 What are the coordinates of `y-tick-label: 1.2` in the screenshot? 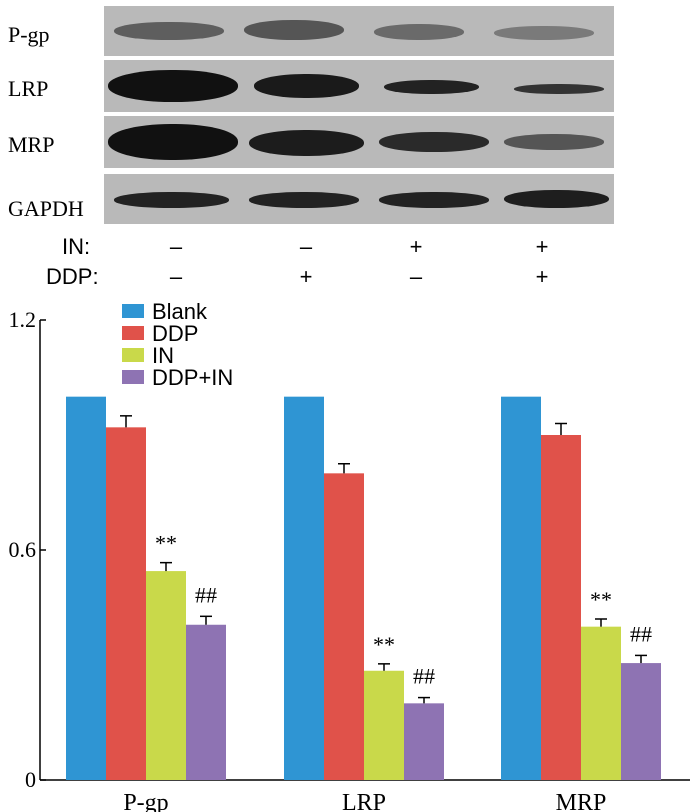 It's located at (23, 319).